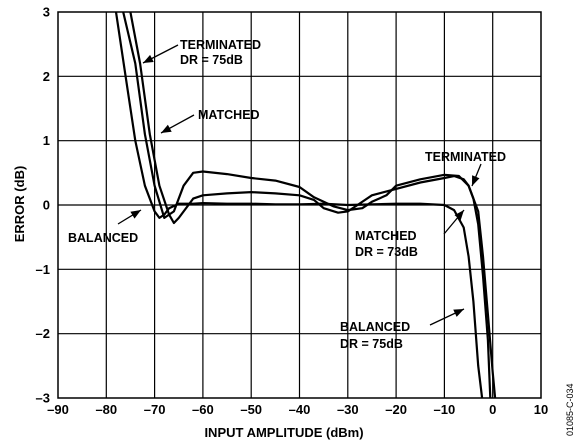 The width and height of the screenshot is (579, 444). I want to click on x-axis-label: INPUT AMPLITUDE (dBm), so click(283, 432).